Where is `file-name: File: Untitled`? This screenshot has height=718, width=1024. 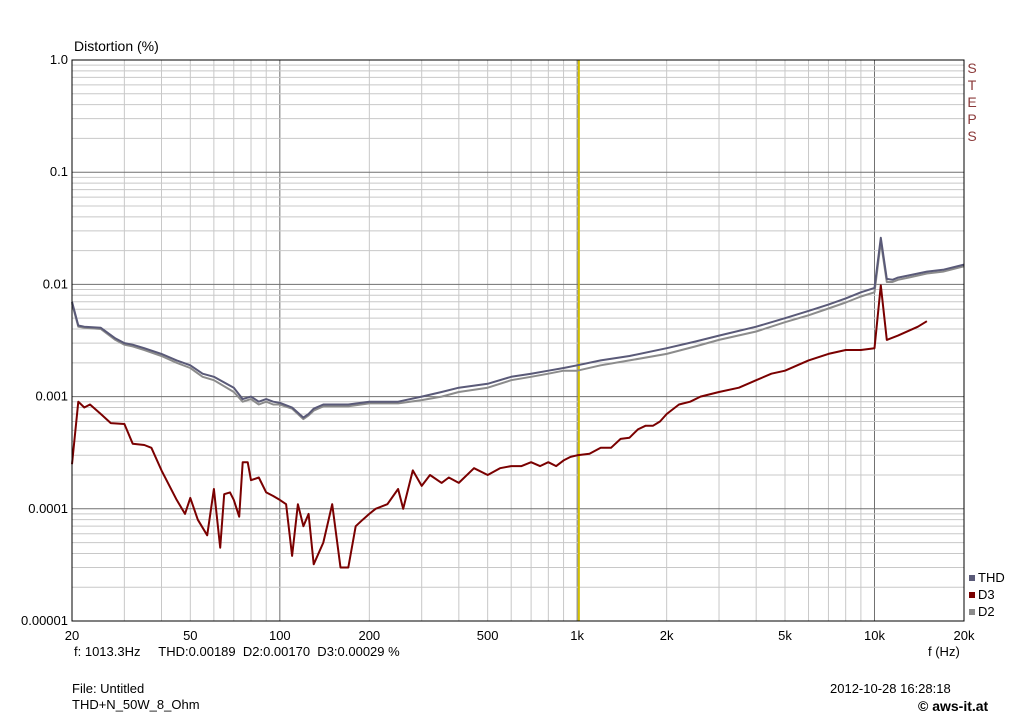 file-name: File: Untitled is located at coordinates (108, 688).